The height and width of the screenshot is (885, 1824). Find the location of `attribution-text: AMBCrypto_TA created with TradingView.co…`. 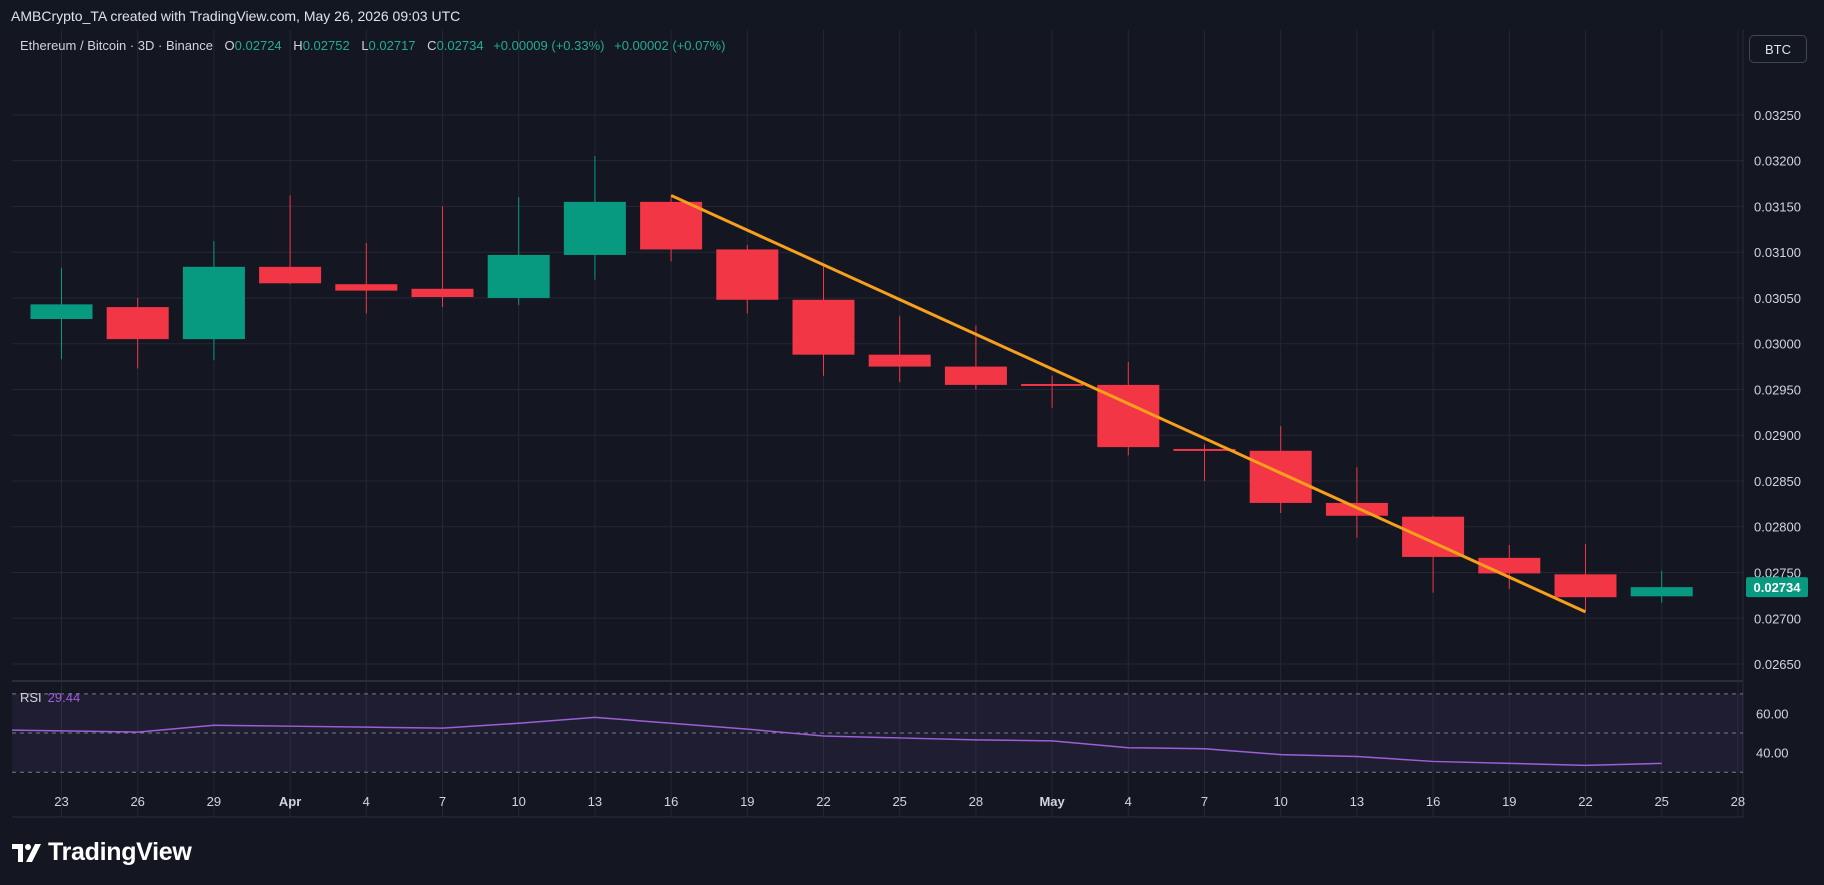

attribution-text: AMBCrypto_TA created with TradingView.co… is located at coordinates (236, 16).